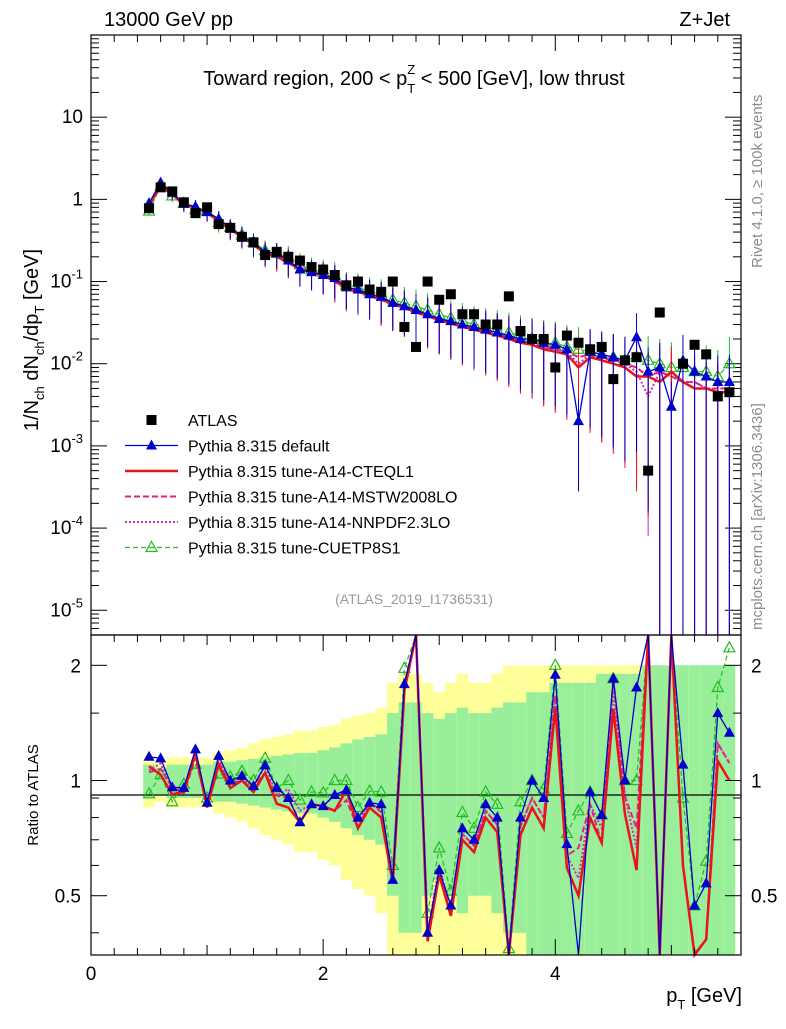 Image resolution: width=786 pixels, height=1029 pixels. I want to click on legend-entry: Pythia 8.315 default, so click(259, 447).